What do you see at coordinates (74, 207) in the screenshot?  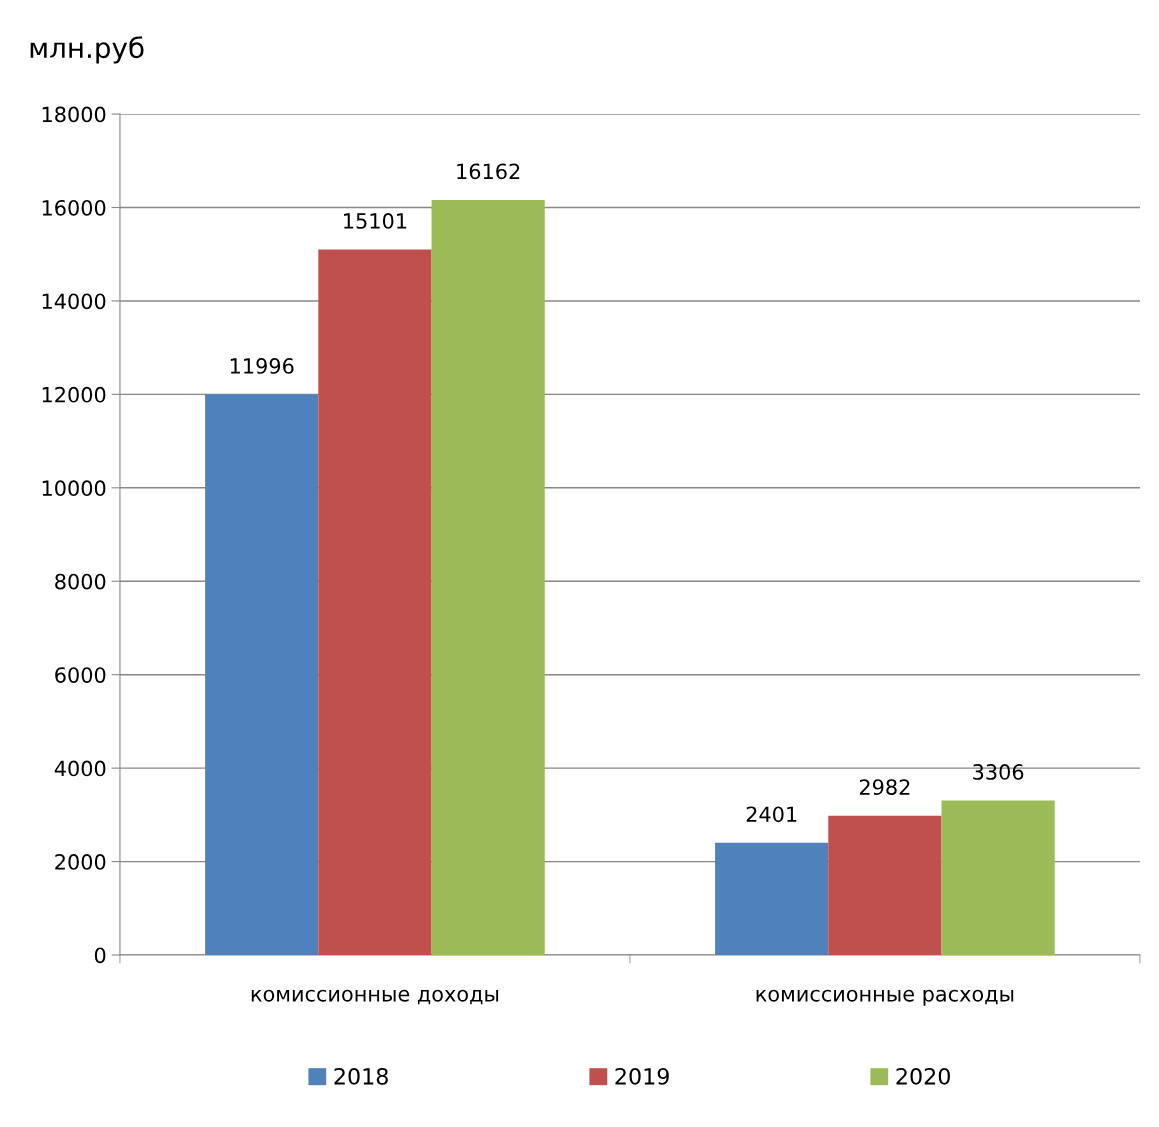 I see `y-tick-label: 16000` at bounding box center [74, 207].